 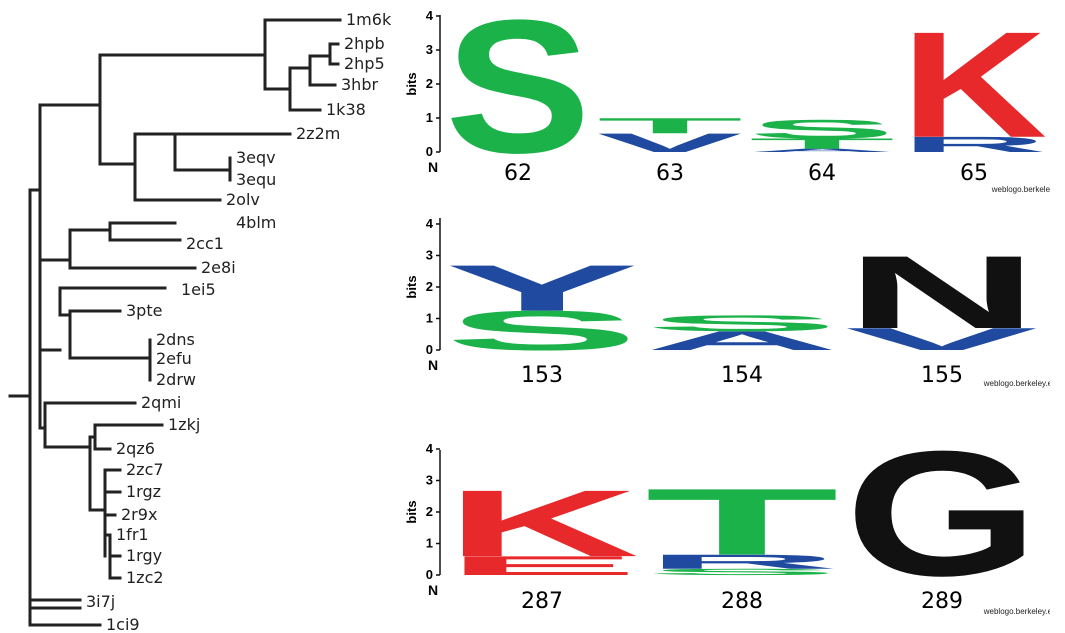 What do you see at coordinates (742, 375) in the screenshot?
I see `position-number: 154` at bounding box center [742, 375].